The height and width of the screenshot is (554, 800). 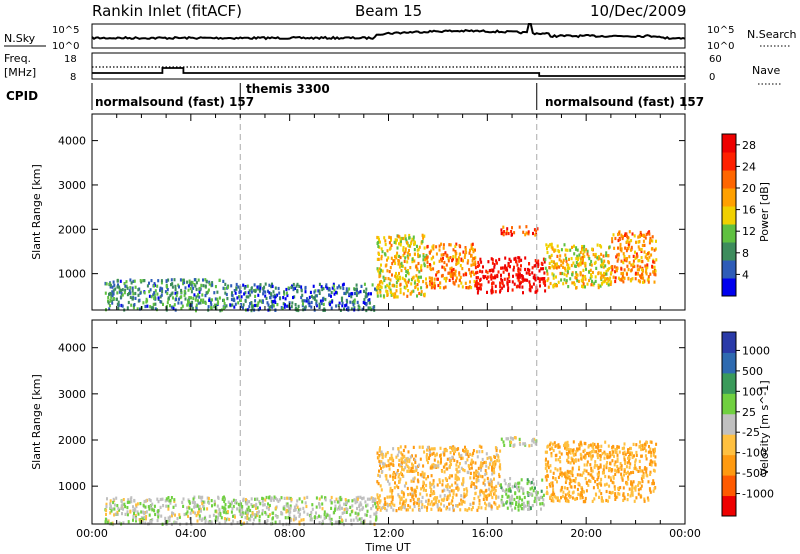 What do you see at coordinates (22, 96) in the screenshot?
I see `cpid-label: CPID` at bounding box center [22, 96].